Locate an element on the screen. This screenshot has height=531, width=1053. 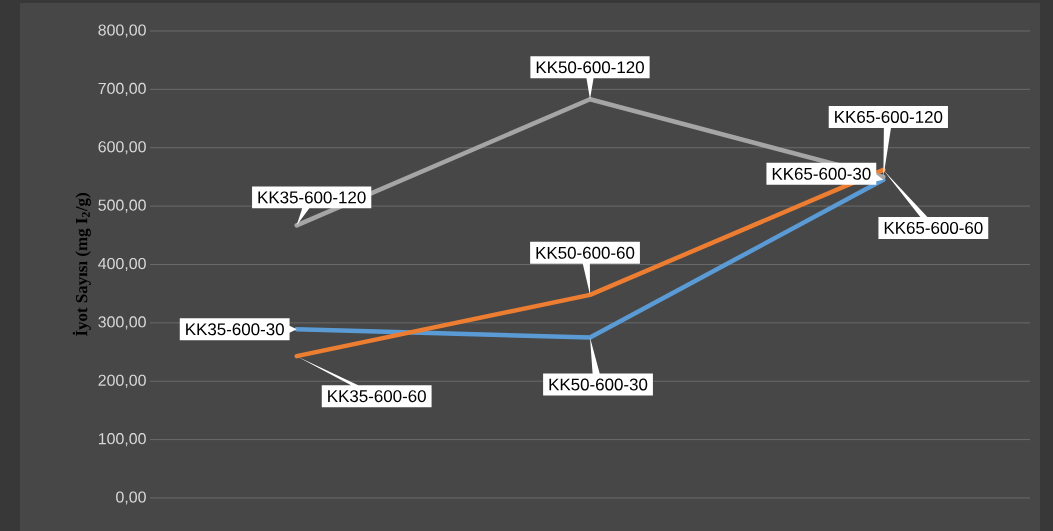
data-label: KK50-600-60 is located at coordinates (585, 252).